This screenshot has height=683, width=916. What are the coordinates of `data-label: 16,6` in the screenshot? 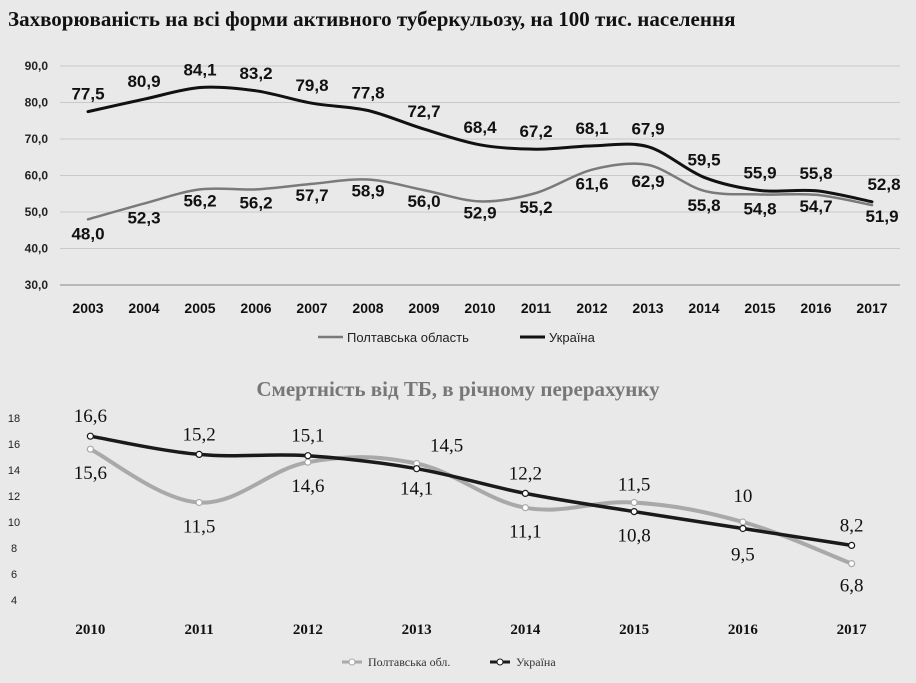 It's located at (90, 416).